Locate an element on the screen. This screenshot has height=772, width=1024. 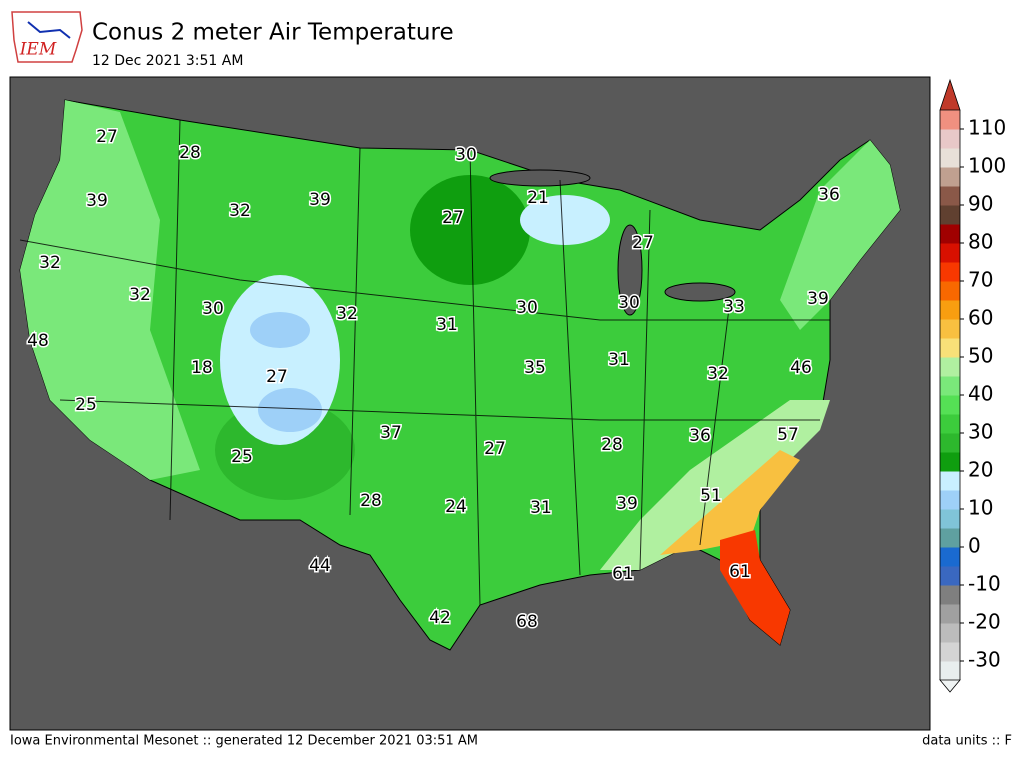
footer-right: data units :: F is located at coordinates (967, 741).